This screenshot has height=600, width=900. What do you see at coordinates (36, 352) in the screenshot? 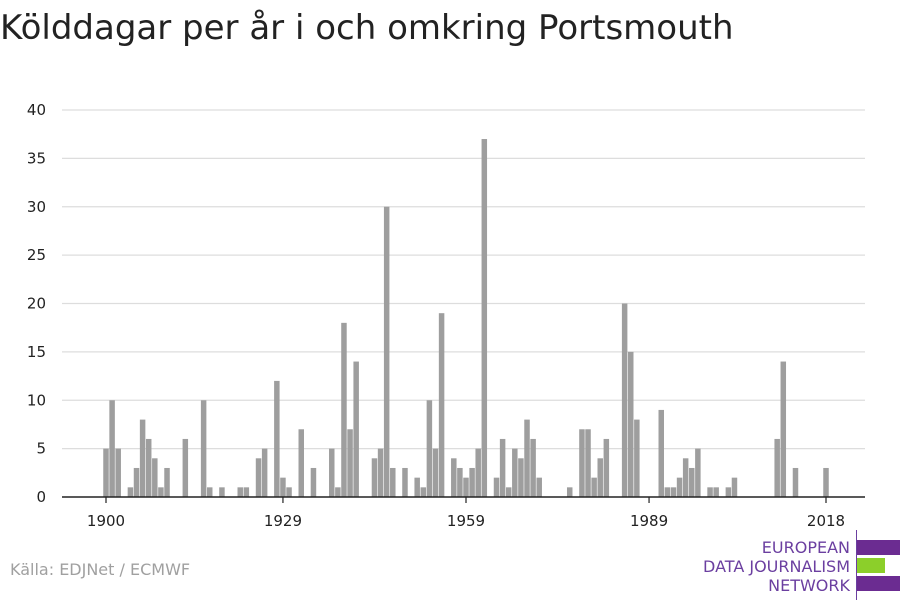
I see `y-tick-label: 15` at bounding box center [36, 352].